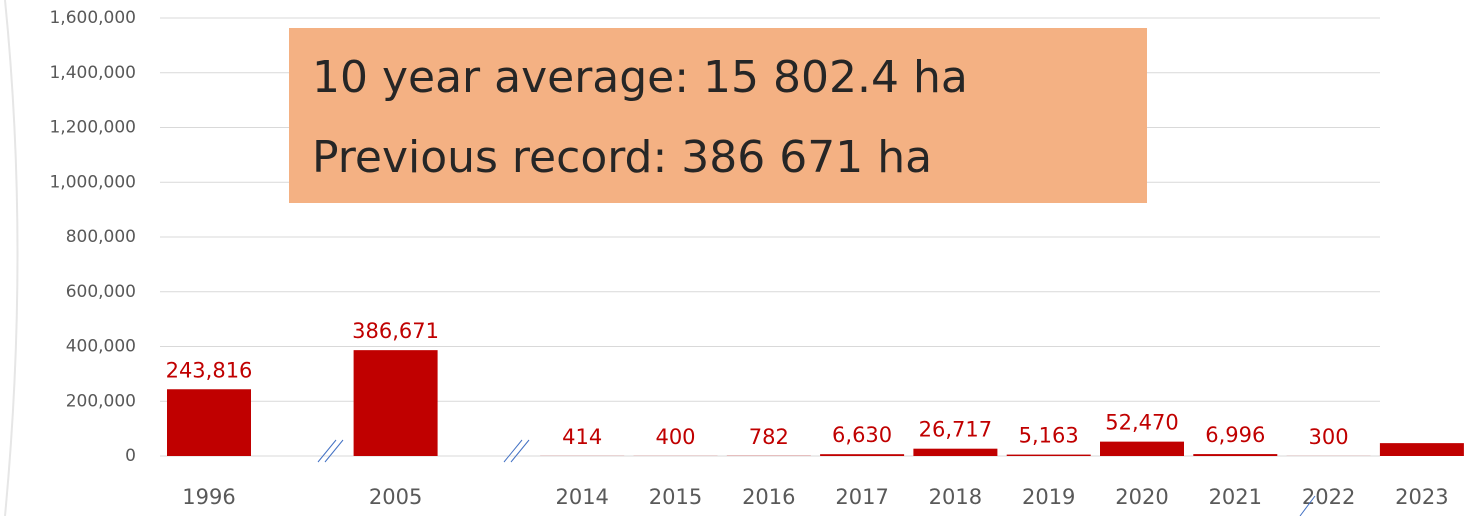 The width and height of the screenshot is (1483, 516). Describe the element at coordinates (768, 497) in the screenshot. I see `x-tick-label: 2016` at that location.